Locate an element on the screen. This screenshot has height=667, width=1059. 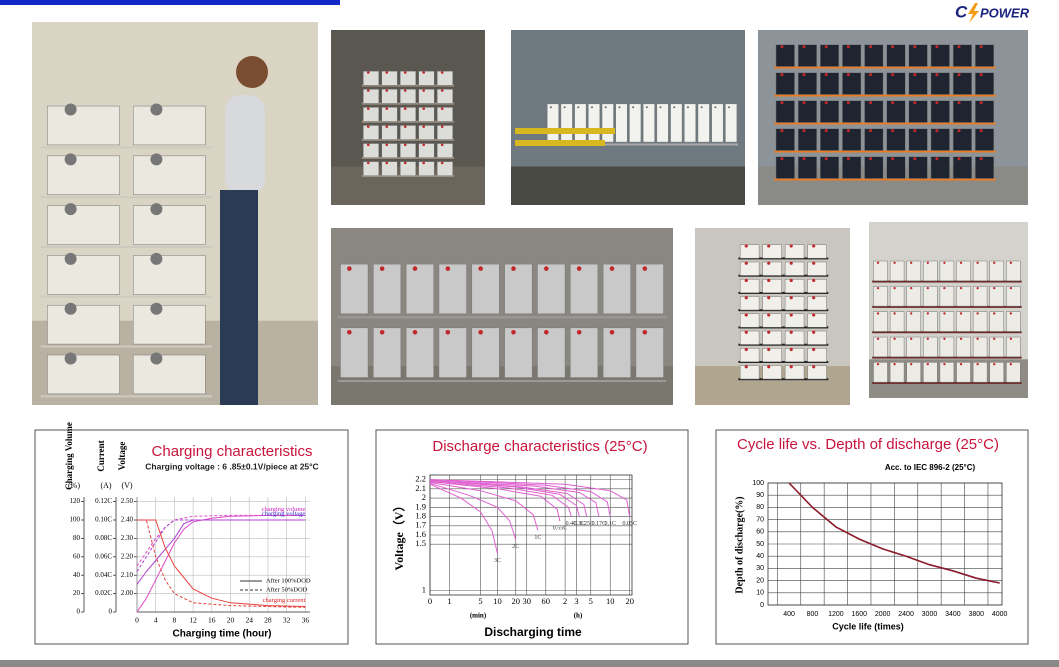
y-tick-label: 100 is located at coordinates (75, 520).